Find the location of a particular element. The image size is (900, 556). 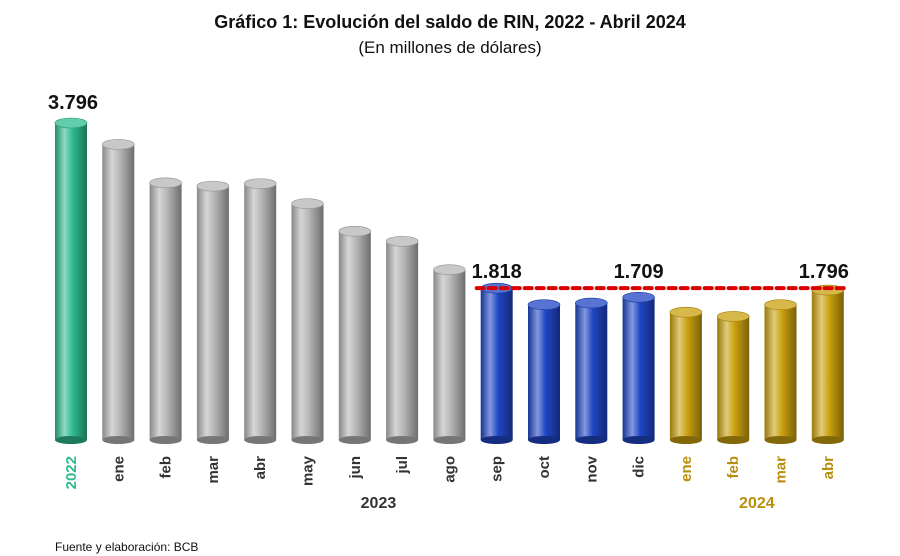

tick-label: sep is located at coordinates (497, 469).